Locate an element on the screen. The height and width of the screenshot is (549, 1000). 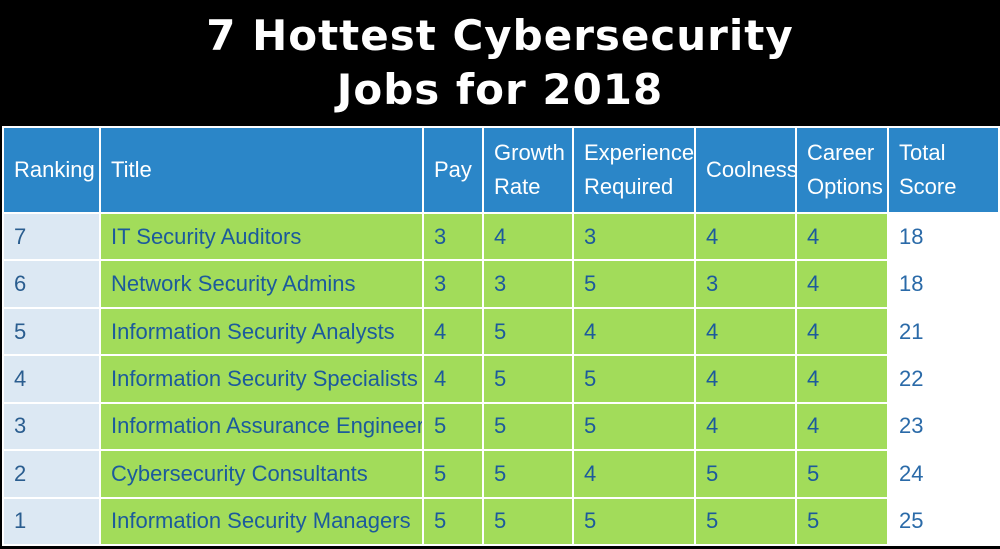
cell-total-score: 22 is located at coordinates (943, 379).